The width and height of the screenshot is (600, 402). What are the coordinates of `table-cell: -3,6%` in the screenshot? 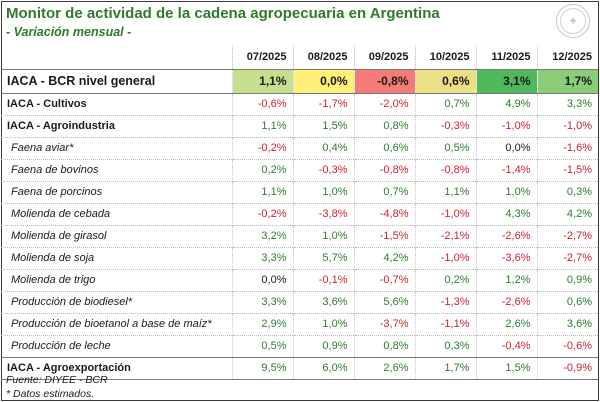 It's located at (506, 258).